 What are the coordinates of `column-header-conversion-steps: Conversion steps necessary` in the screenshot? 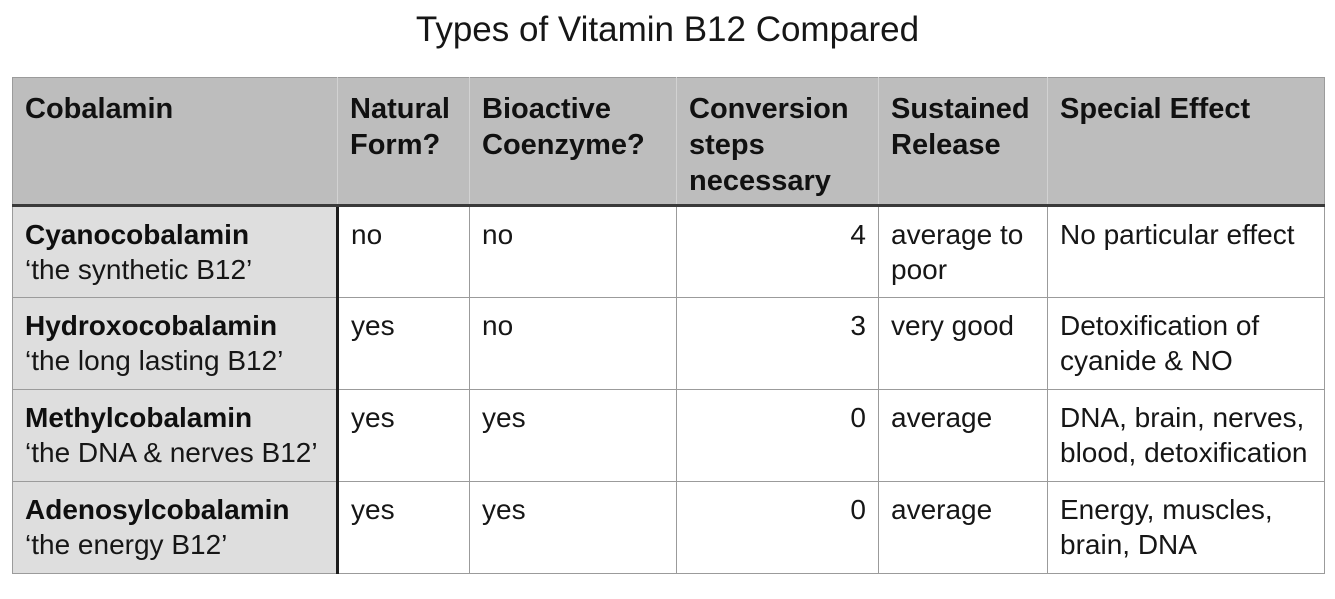 It's located at (777, 142).